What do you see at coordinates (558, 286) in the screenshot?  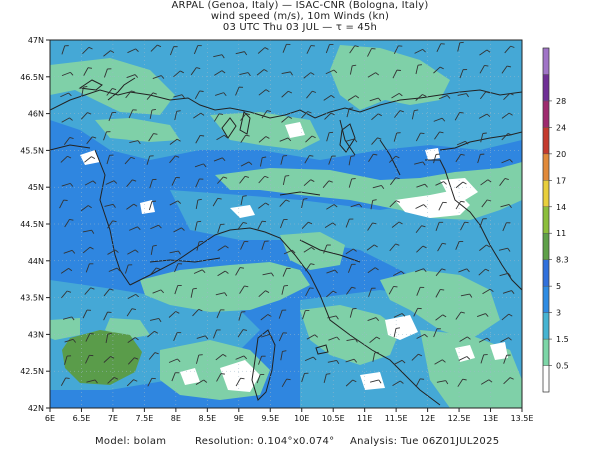 I see `colorbar-label: 5` at bounding box center [558, 286].